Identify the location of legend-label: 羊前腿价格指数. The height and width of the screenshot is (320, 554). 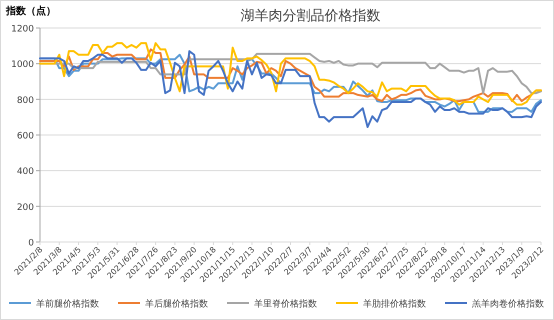
(67, 304).